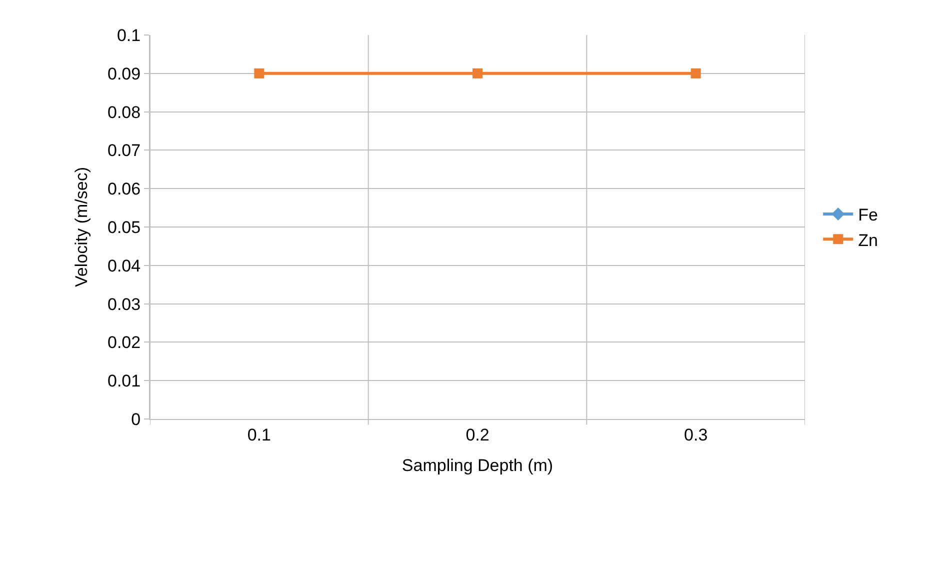 Image resolution: width=945 pixels, height=569 pixels. Describe the element at coordinates (136, 419) in the screenshot. I see `y-tick-label: 0` at that location.